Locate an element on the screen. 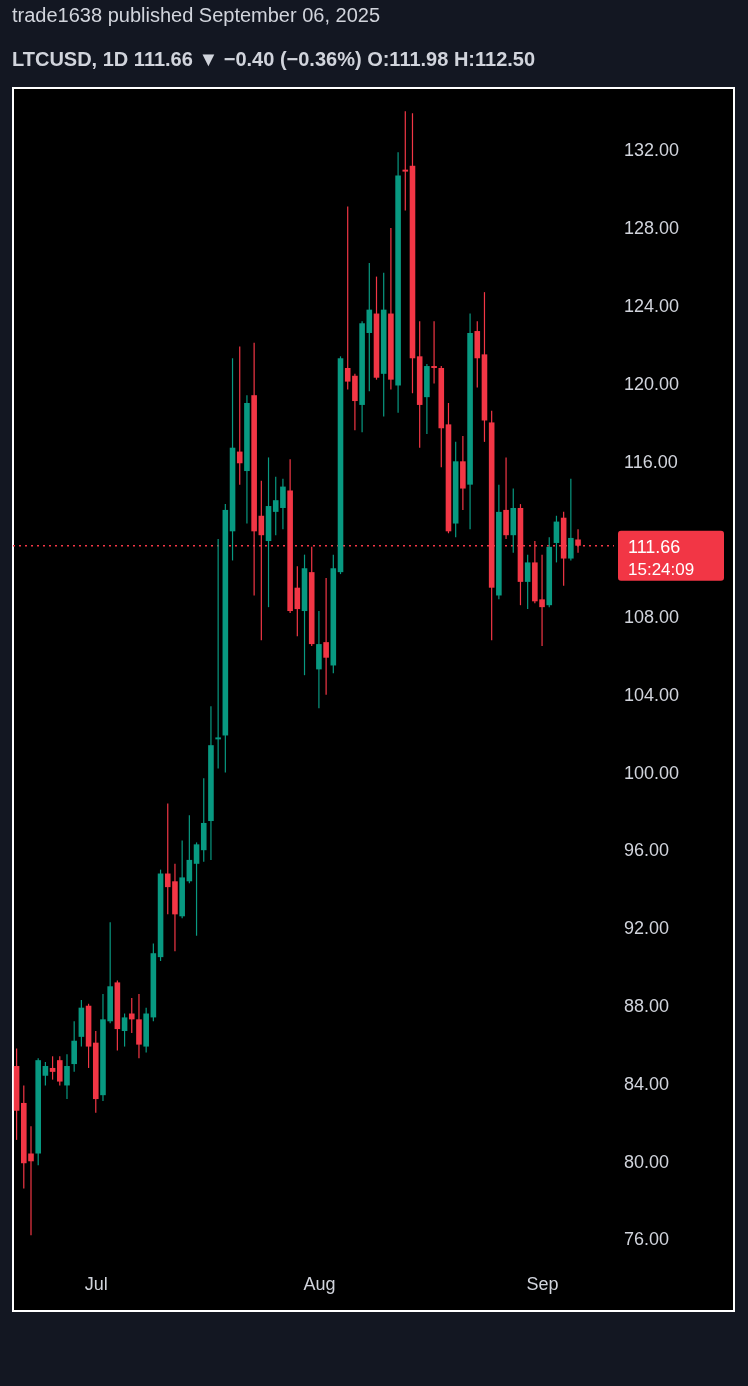  y-tick-label: 124.00 is located at coordinates (652, 306).